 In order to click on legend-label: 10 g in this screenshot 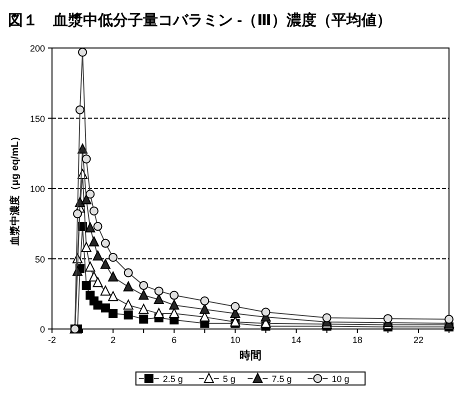, I will do `click(341, 379)`.